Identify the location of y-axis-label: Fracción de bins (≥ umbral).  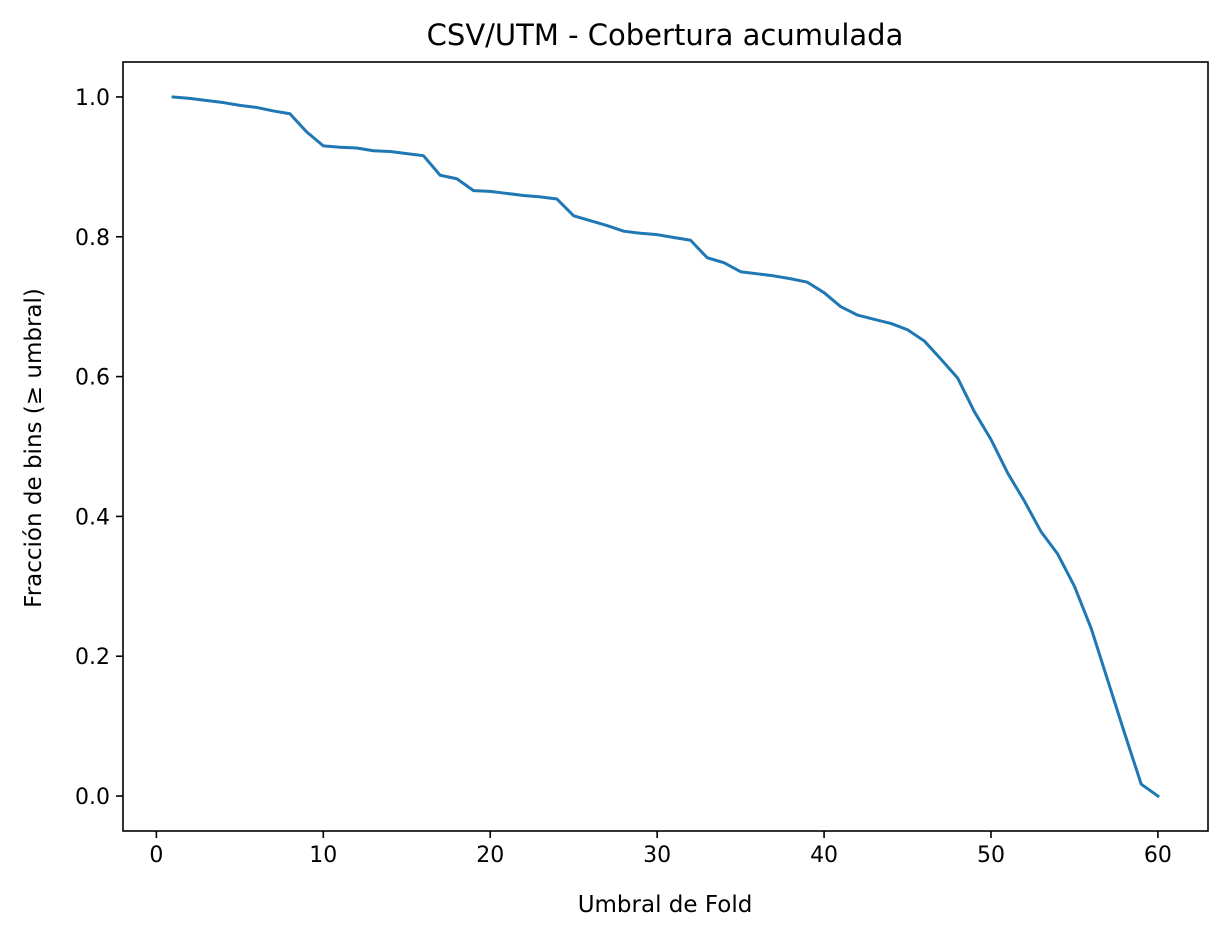
(34, 448).